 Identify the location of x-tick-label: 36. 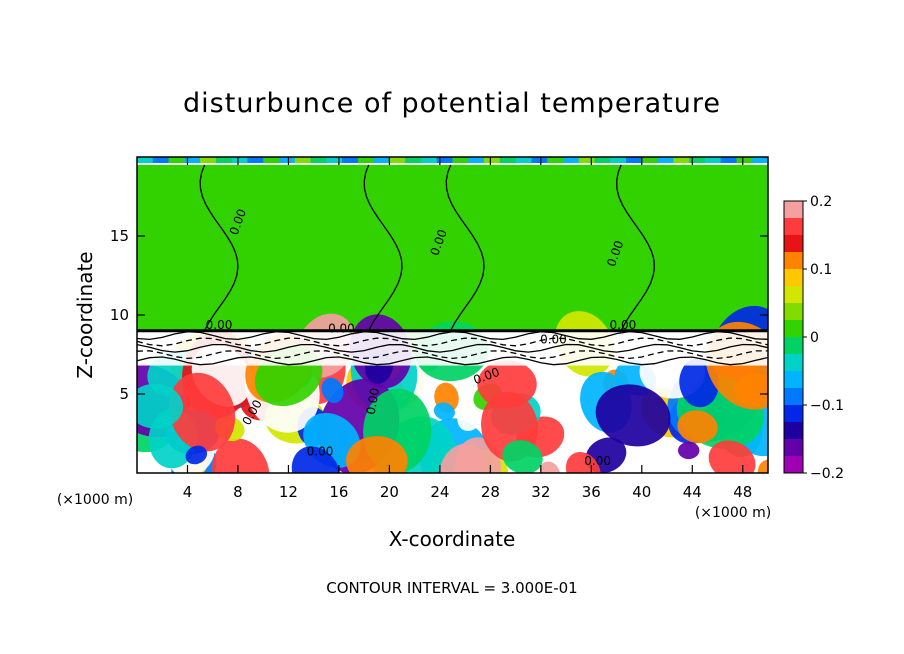
(591, 492).